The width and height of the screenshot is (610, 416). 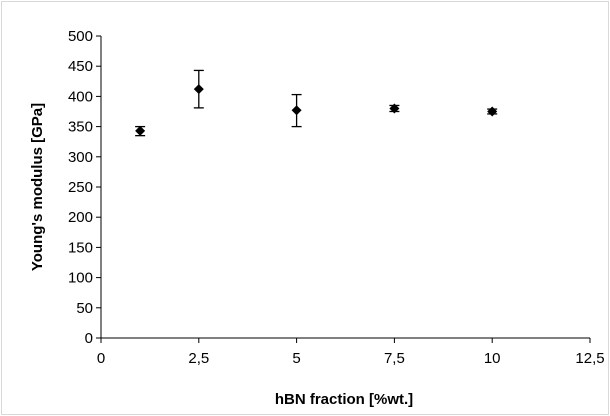 I want to click on y-tick-label: 150, so click(x=80, y=247).